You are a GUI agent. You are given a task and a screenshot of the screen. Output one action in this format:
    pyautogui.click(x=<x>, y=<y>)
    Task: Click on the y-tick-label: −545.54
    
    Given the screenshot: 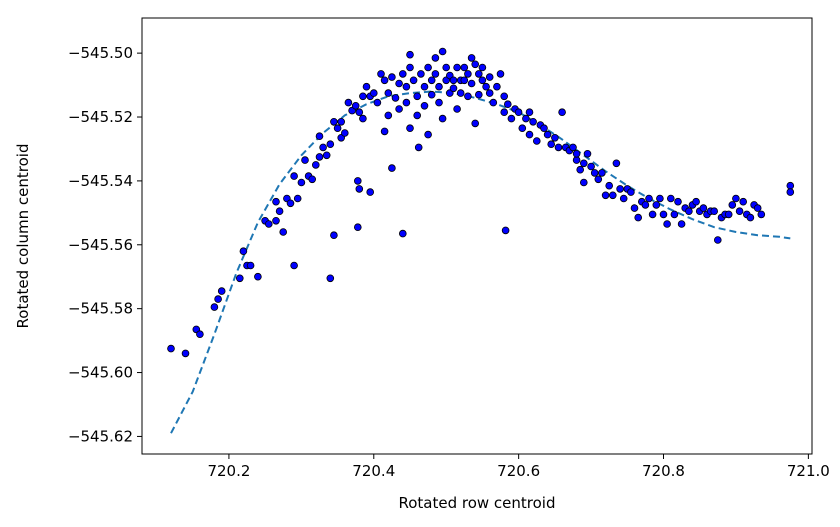 What is the action you would take?
    pyautogui.click(x=100, y=181)
    